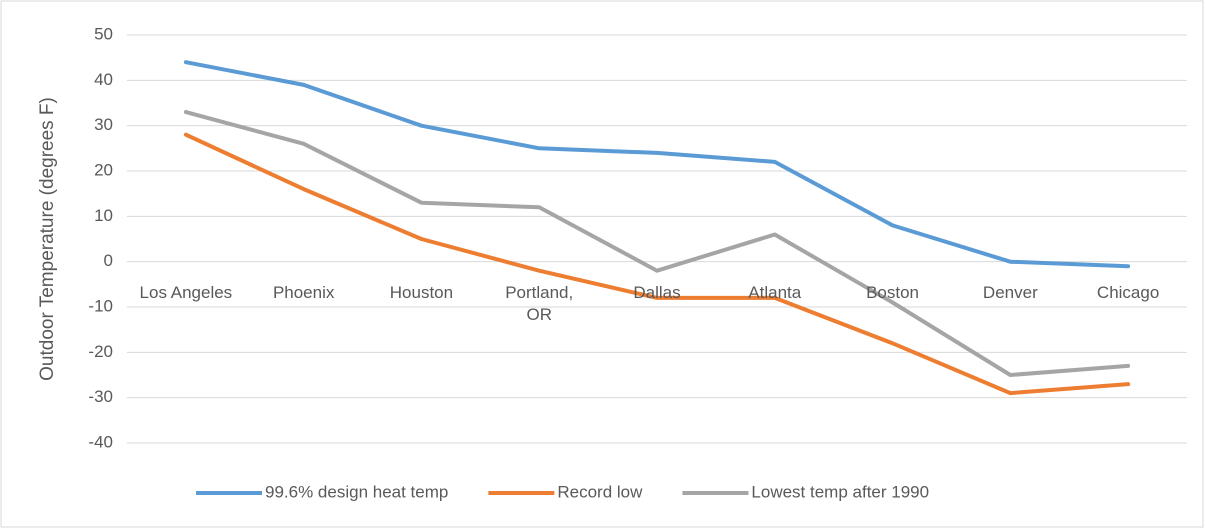  I want to click on y-tick-label: 20, so click(103, 169).